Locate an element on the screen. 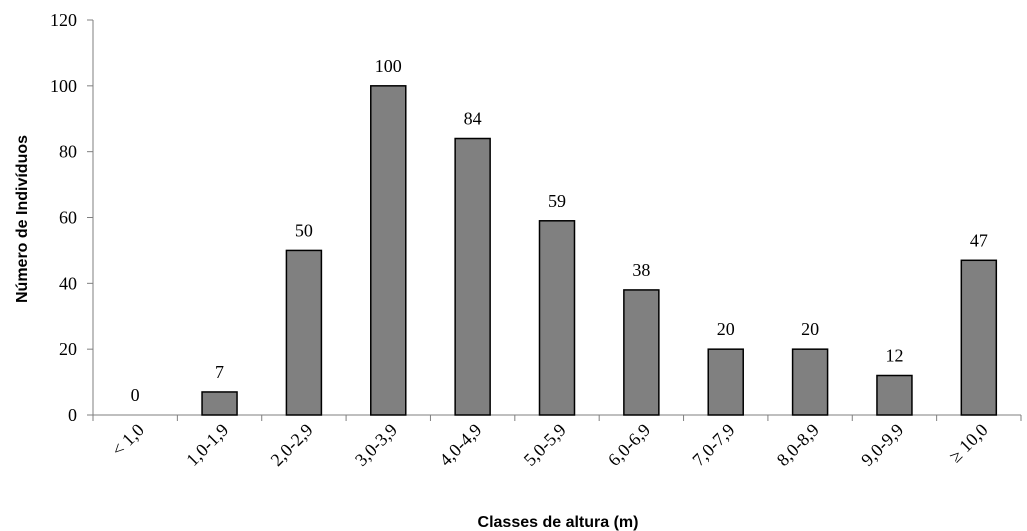  y-axis-title: Número de Indivíduos is located at coordinates (22, 219).